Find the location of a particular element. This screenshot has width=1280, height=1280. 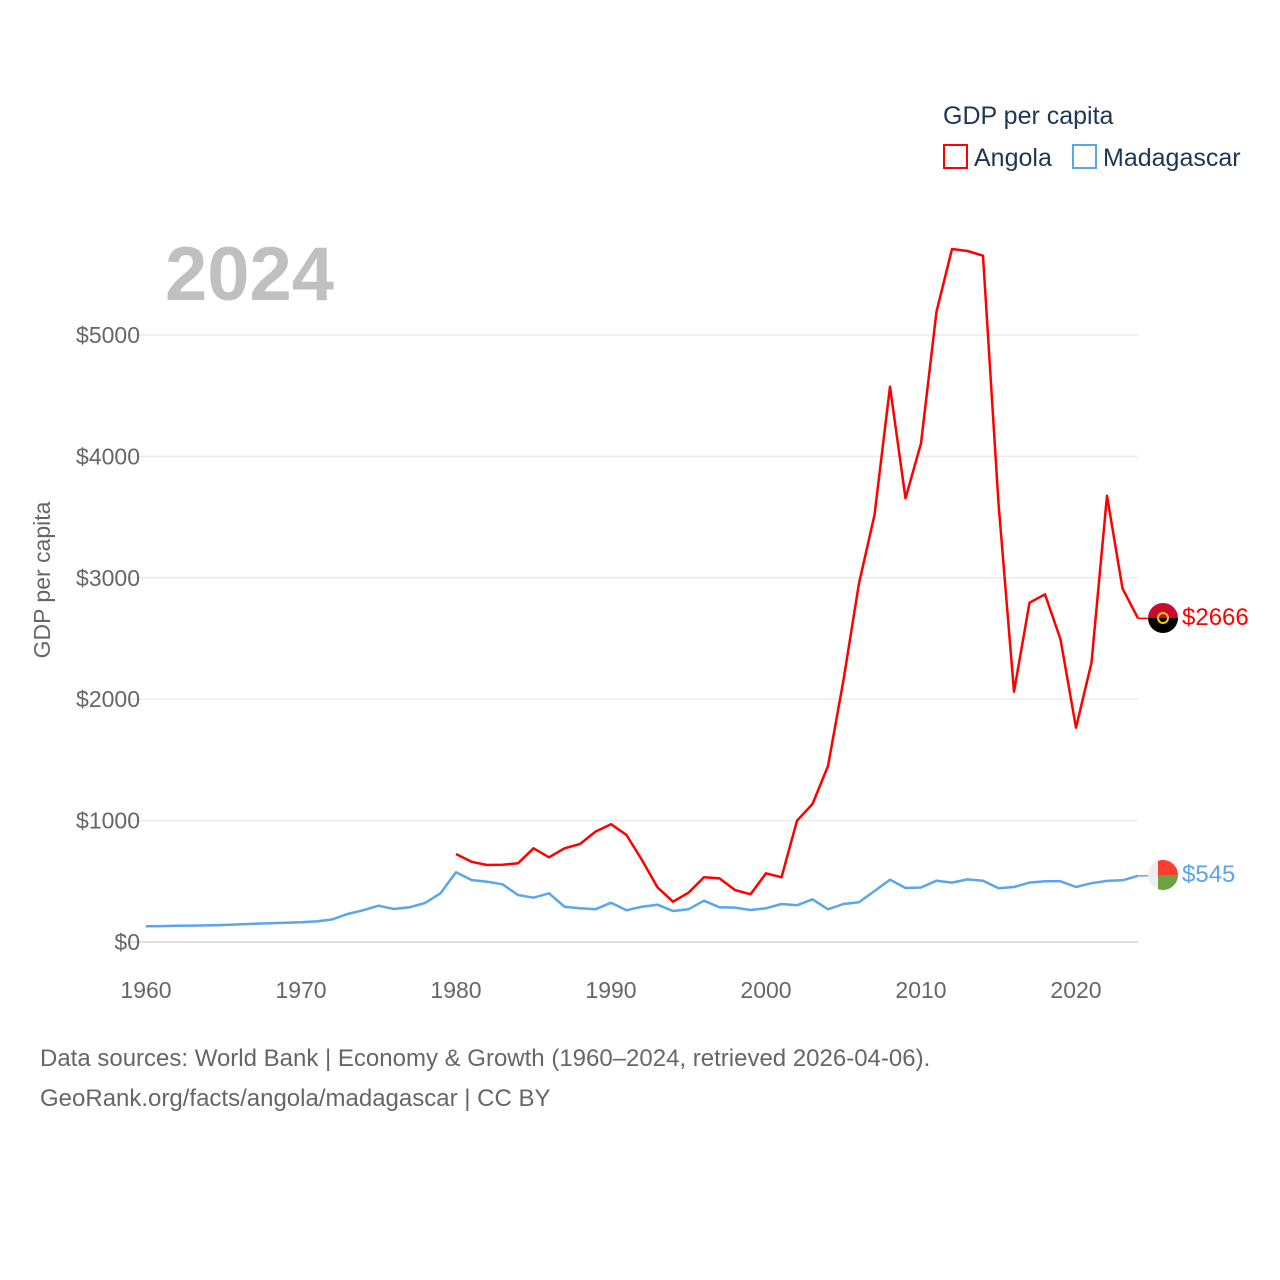

y-tick-label: $0 is located at coordinates (127, 942).